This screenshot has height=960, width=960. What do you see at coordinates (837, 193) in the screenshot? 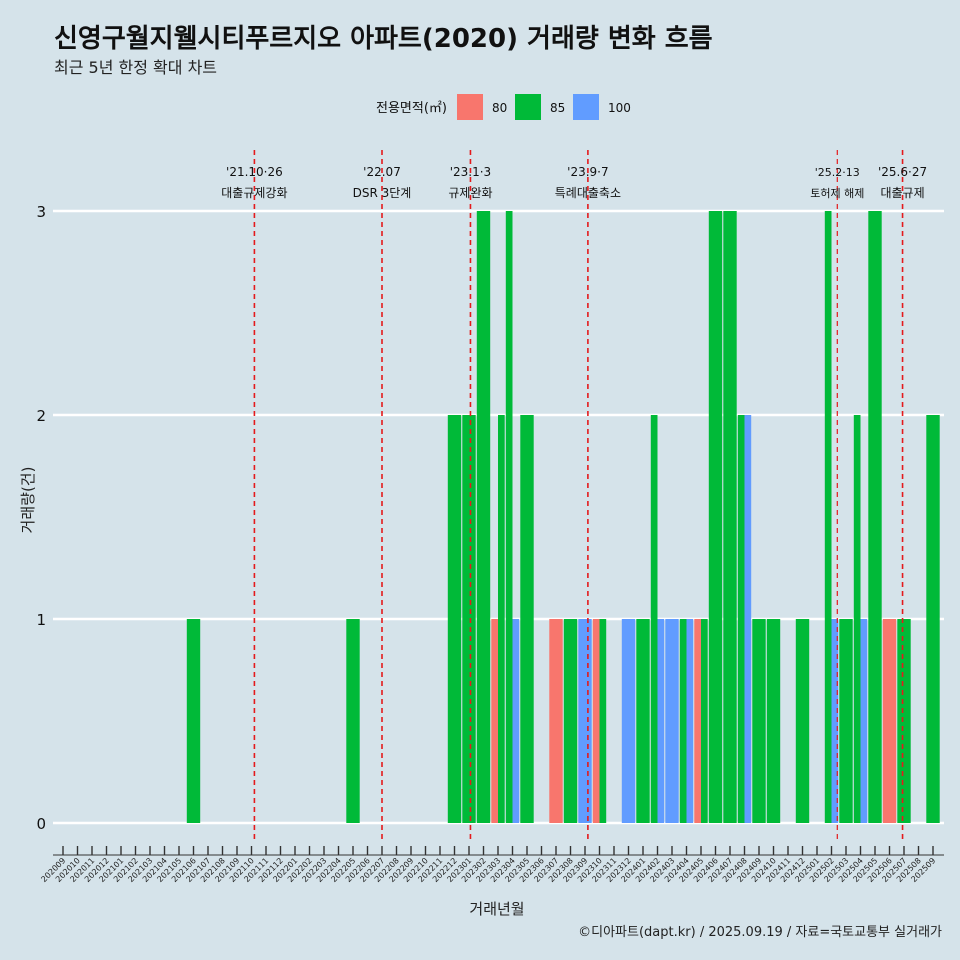
I see `event-label: 토허제 해제` at bounding box center [837, 193].